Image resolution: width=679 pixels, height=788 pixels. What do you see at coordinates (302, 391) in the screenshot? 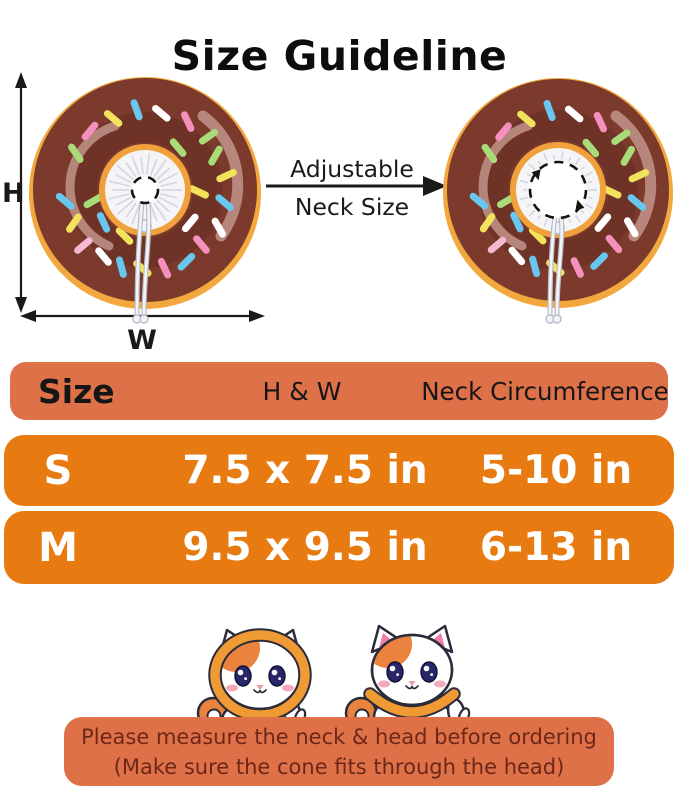
I see `header-hw: H & W` at bounding box center [302, 391].